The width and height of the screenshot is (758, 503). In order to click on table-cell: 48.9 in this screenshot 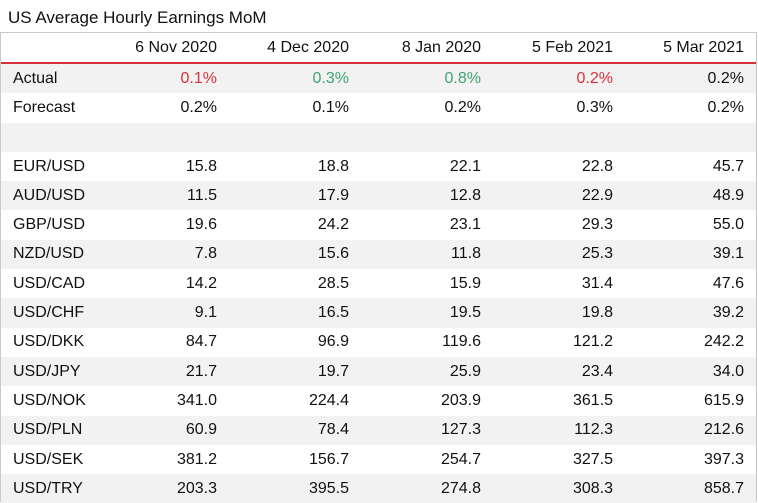, I will do `click(728, 195)`.